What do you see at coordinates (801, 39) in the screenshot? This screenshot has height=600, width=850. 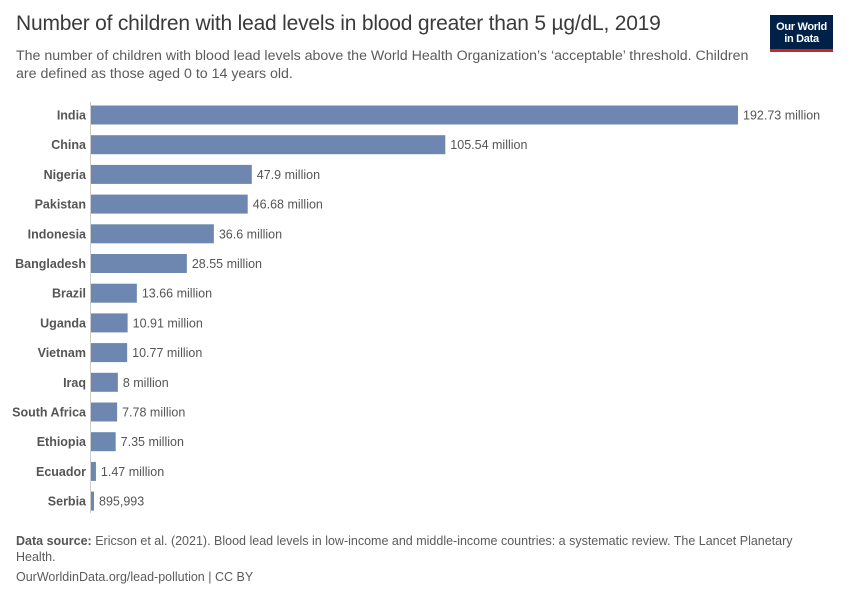 I see `logo-line-2: in Data` at bounding box center [801, 39].